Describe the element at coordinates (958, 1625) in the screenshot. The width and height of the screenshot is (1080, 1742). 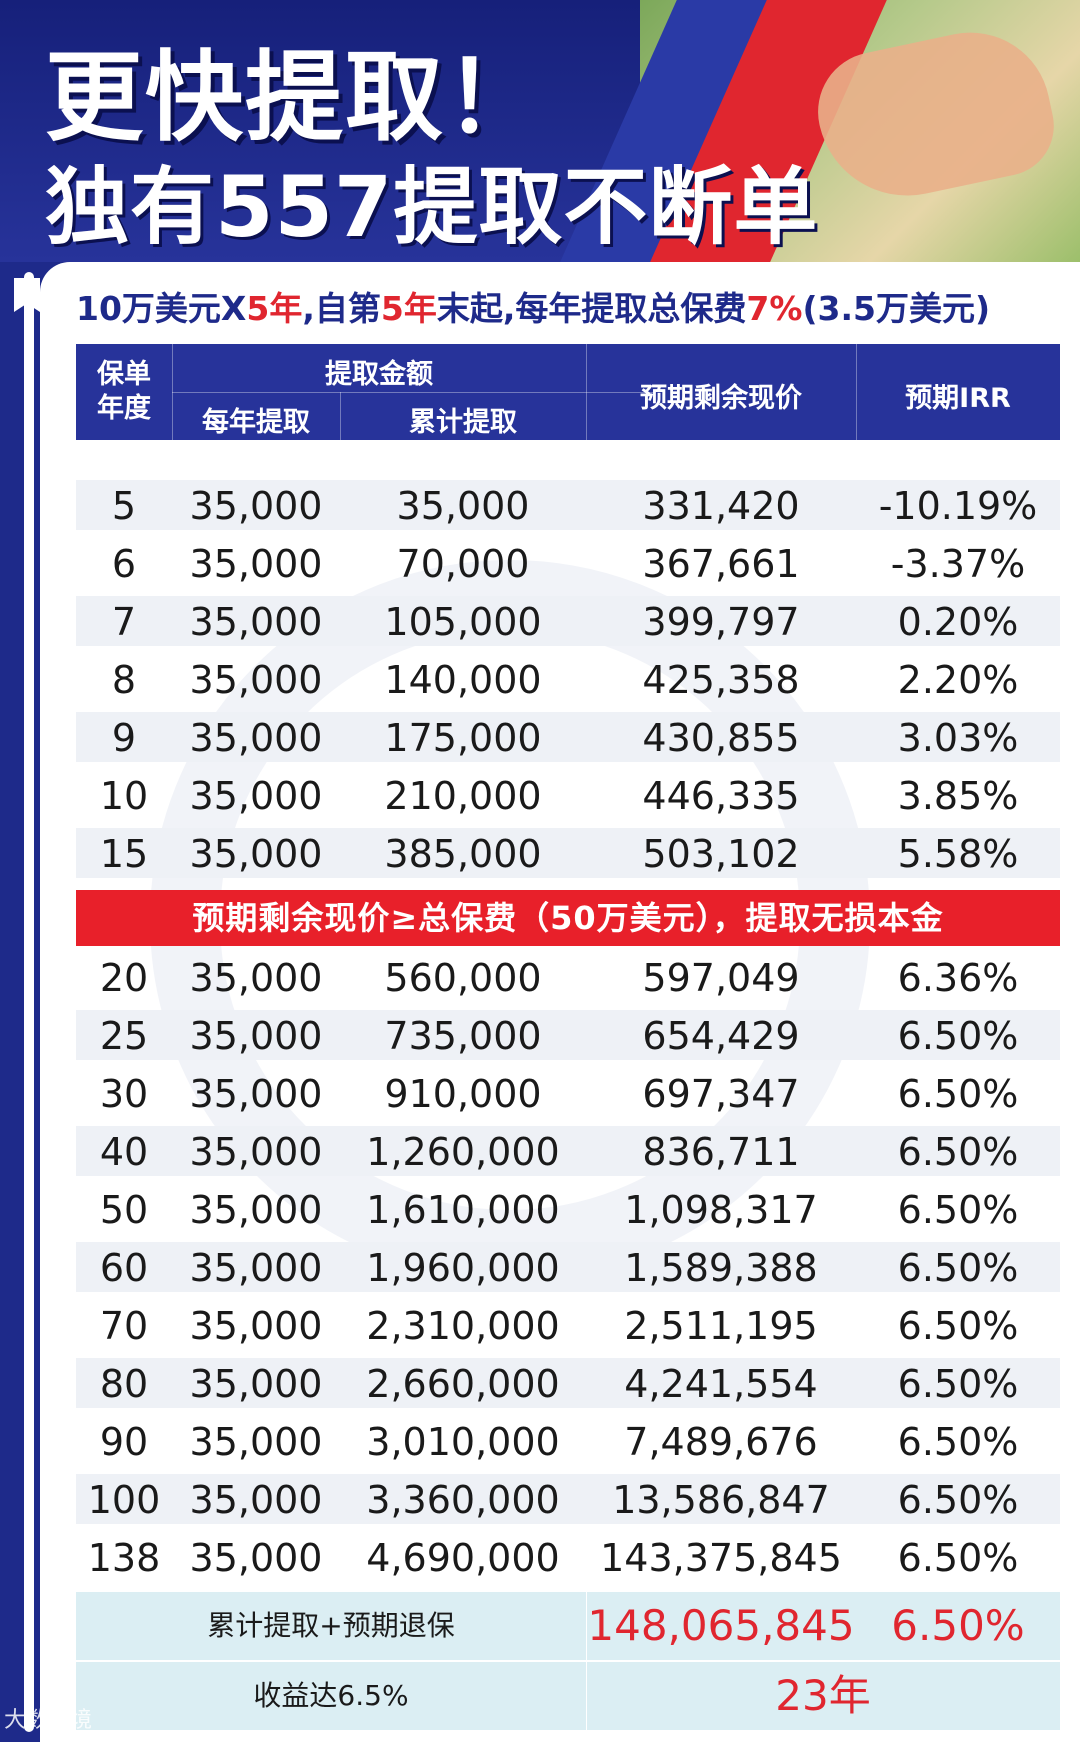
I see `total-irr: 6.50%` at that location.